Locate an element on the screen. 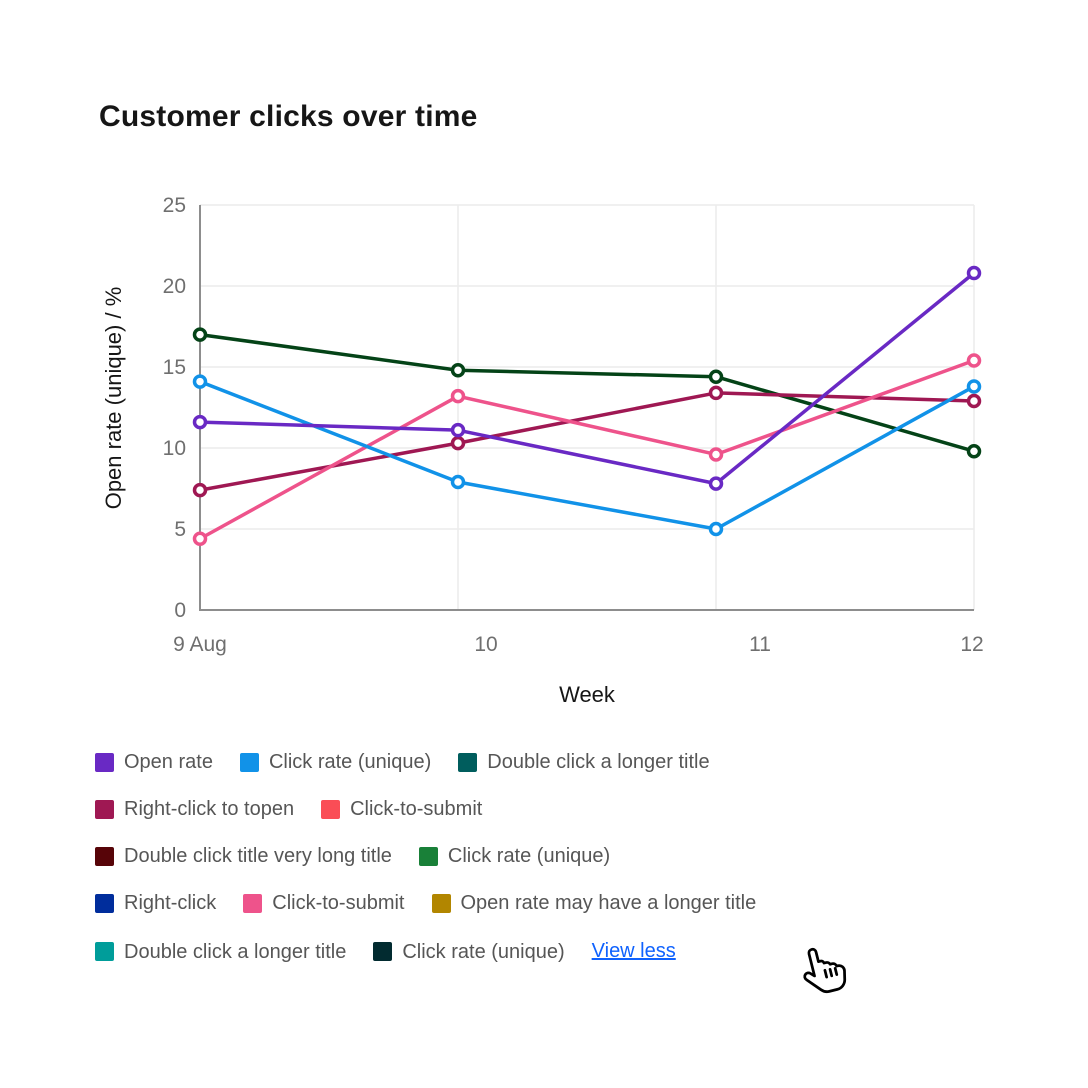  y-tick-label: 15 is located at coordinates (174, 367).